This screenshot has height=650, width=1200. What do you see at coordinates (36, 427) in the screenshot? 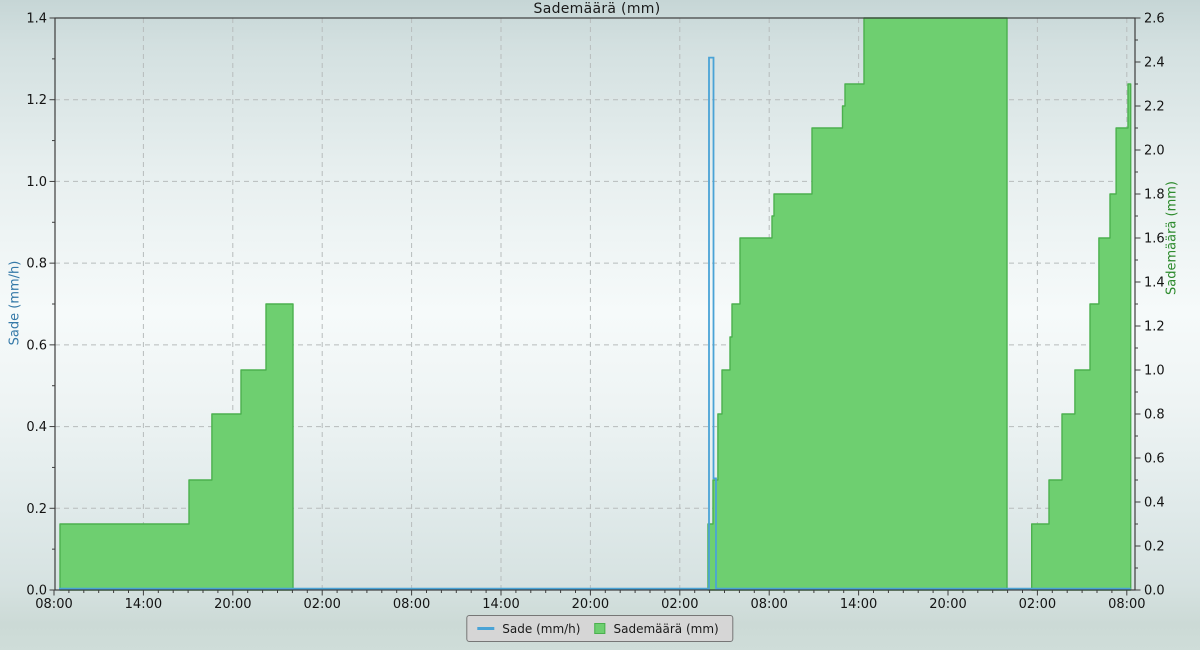
I see `left-y-tick-label: 0.4` at bounding box center [36, 427].